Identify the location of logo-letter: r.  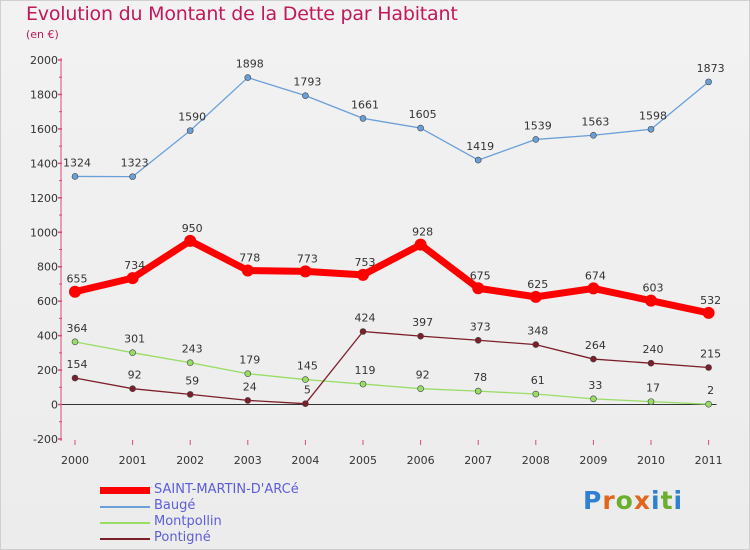
(609, 500).